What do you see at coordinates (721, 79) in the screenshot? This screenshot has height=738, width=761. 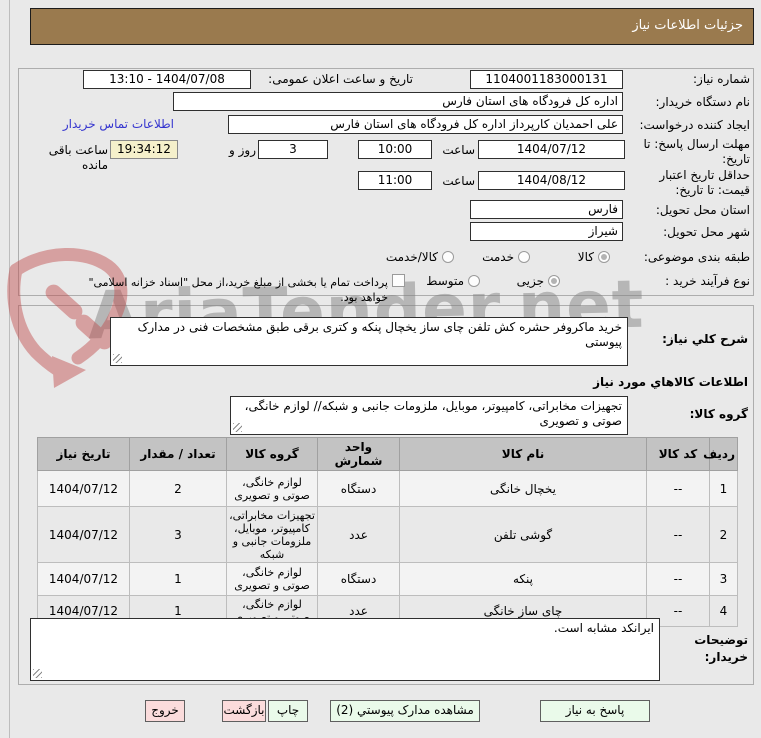 I see `need-number-label: شماره نیاز:` at bounding box center [721, 79].